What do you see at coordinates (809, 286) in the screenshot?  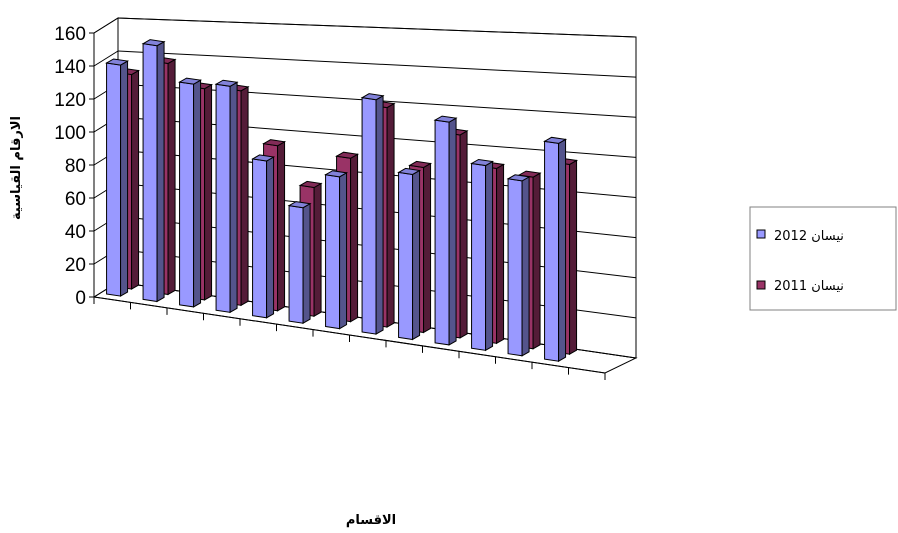 I see `legend-label-2011: نيسان 2011` at bounding box center [809, 286].